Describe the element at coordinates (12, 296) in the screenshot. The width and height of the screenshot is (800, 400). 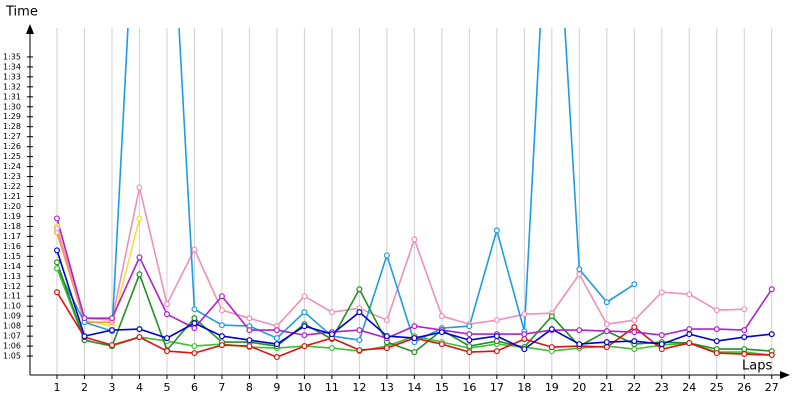
I see `y-tick-label: 1:11` at that location.